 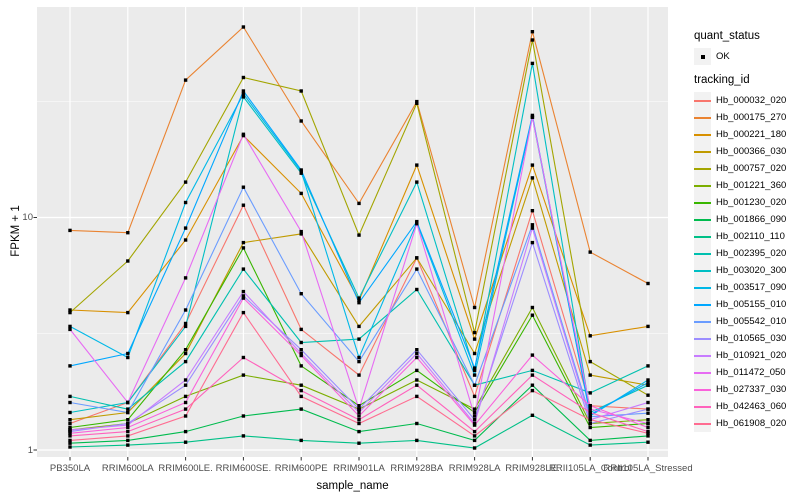 What do you see at coordinates (474, 468) in the screenshot?
I see `x-tick-label: RRIM928LA` at bounding box center [474, 468].